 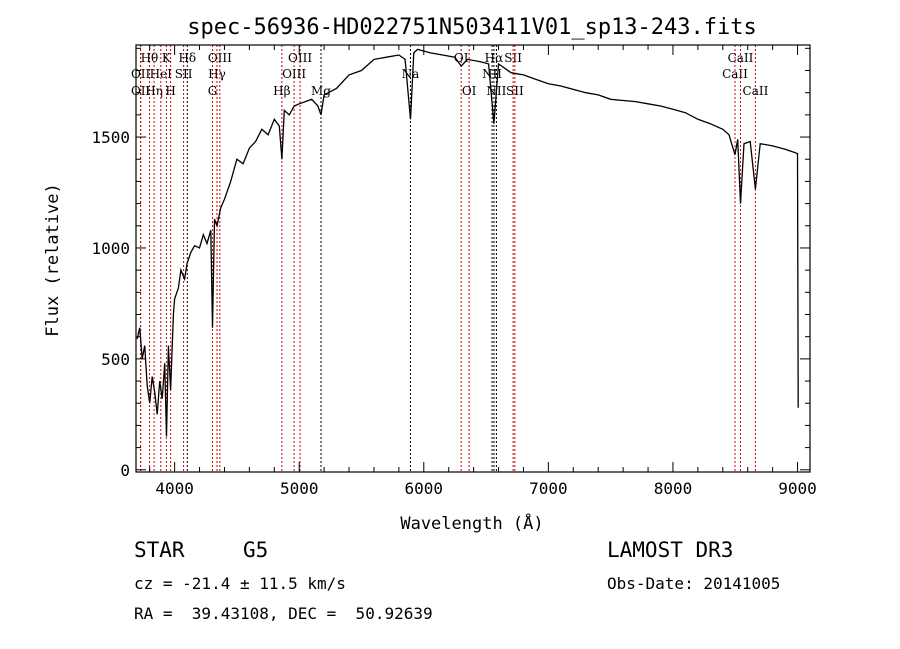 I want to click on object-type: STAR, so click(x=159, y=550).